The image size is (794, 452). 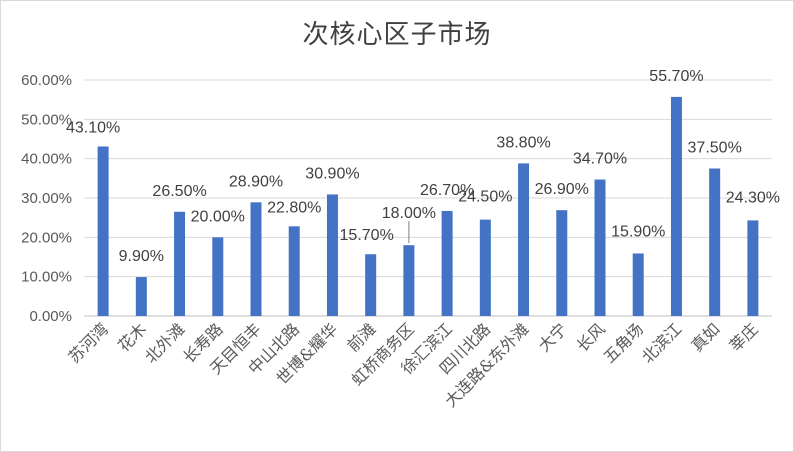 What do you see at coordinates (46, 277) in the screenshot?
I see `y-tick-label: 10.00%` at bounding box center [46, 277].